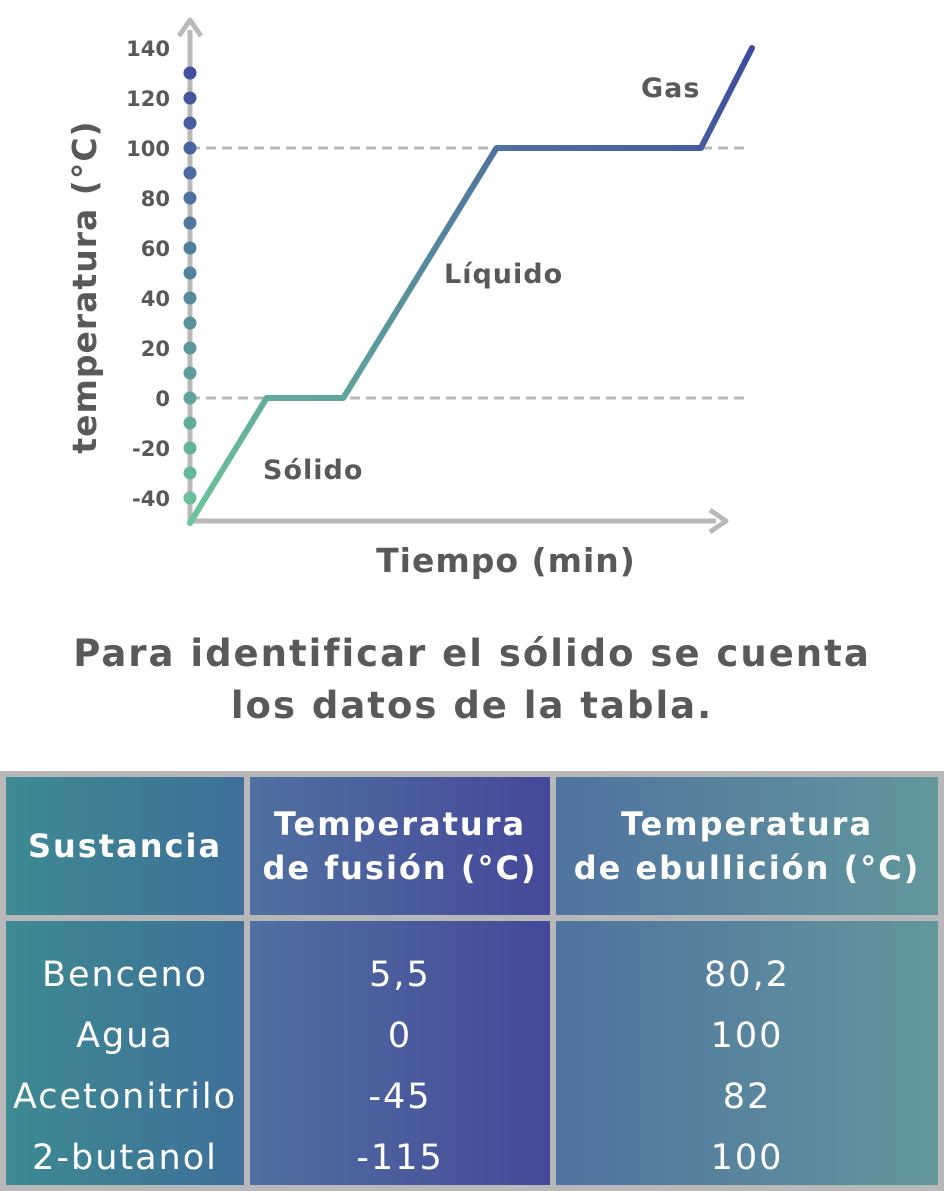 This screenshot has height=1191, width=944. Describe the element at coordinates (670, 88) in the screenshot. I see `region-label: Gas` at that location.